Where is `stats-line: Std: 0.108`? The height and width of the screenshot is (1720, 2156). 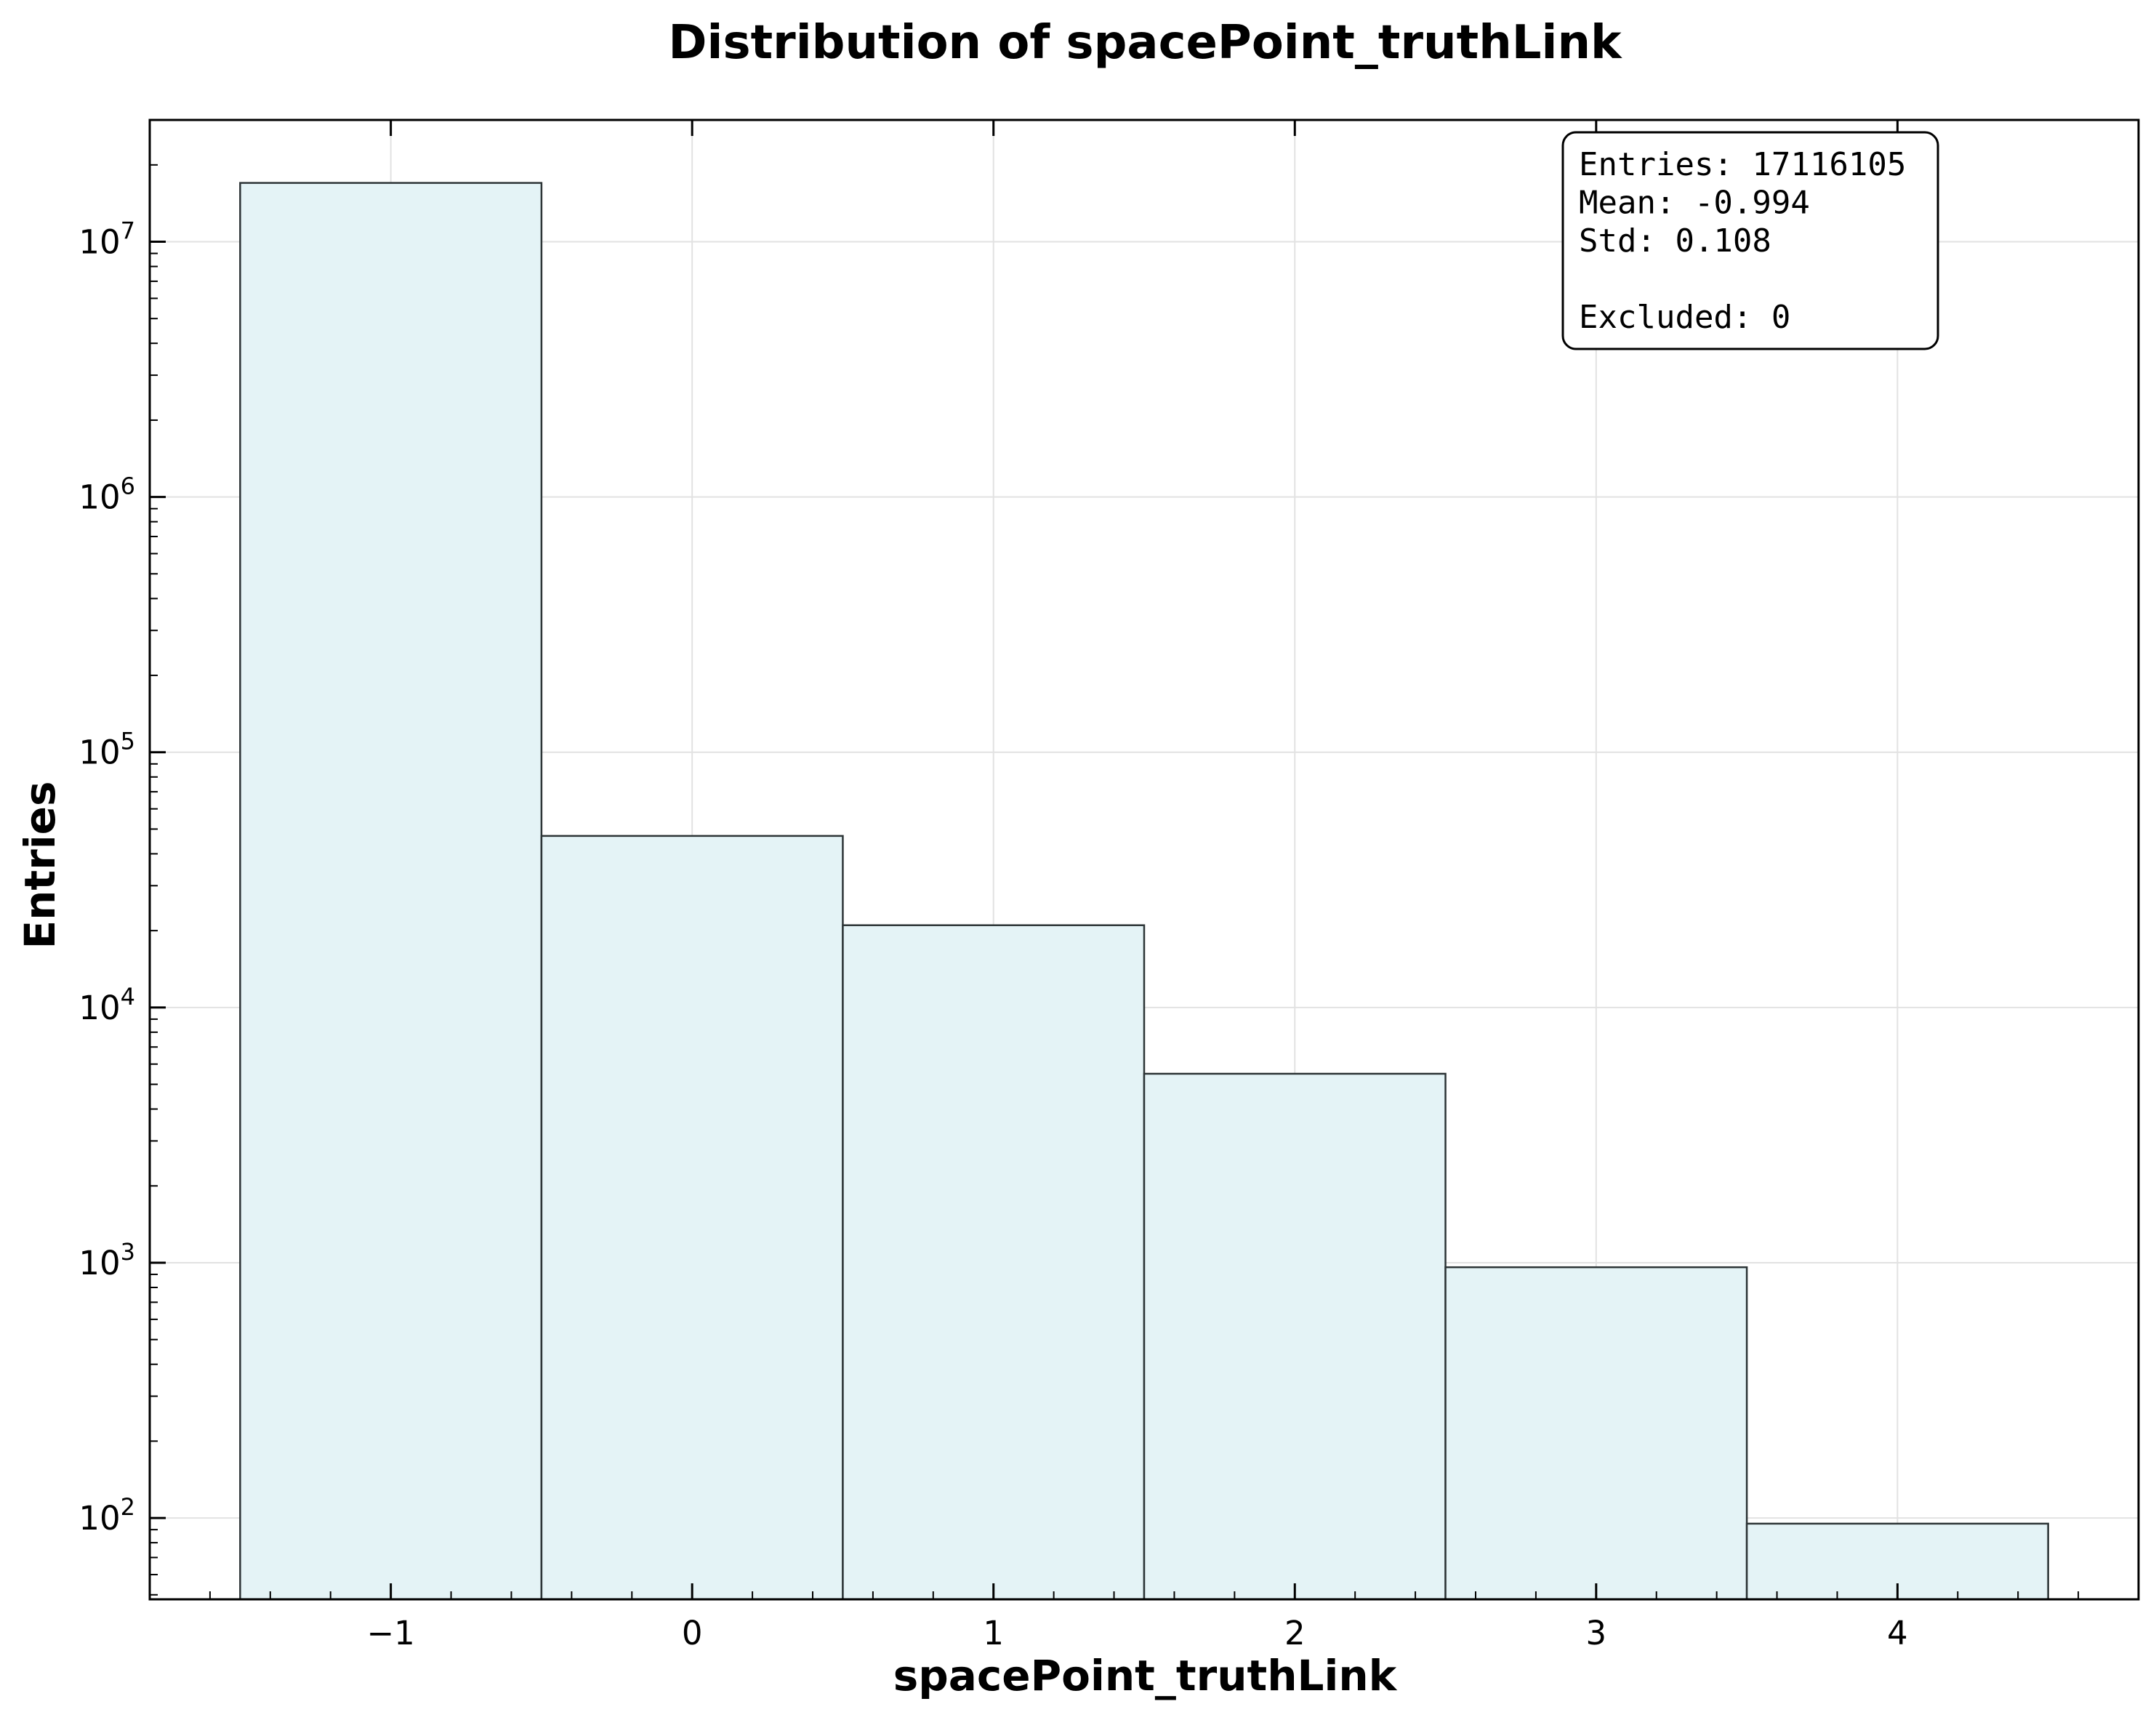
stats-line: Std: 0.108 is located at coordinates (1675, 241).